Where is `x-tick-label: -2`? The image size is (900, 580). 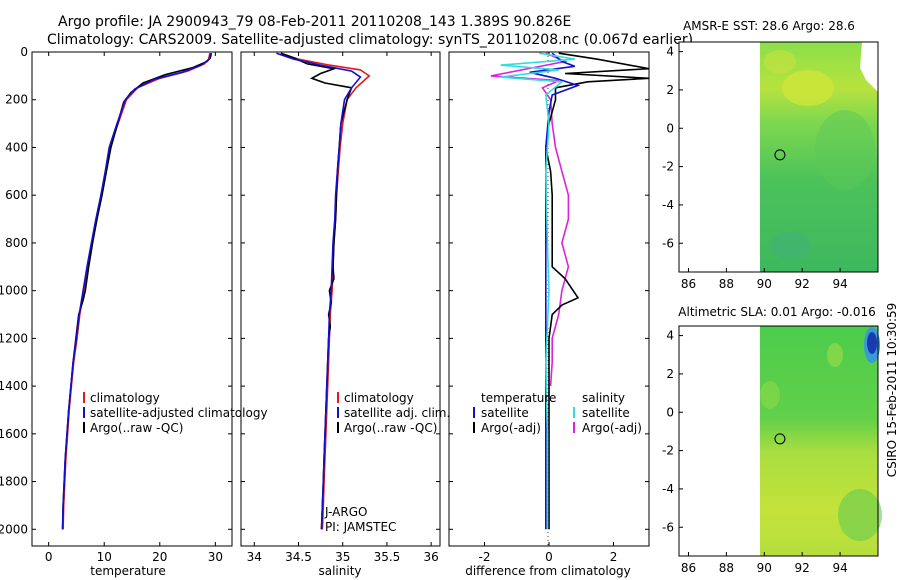 x-tick-label: -2 is located at coordinates (484, 557).